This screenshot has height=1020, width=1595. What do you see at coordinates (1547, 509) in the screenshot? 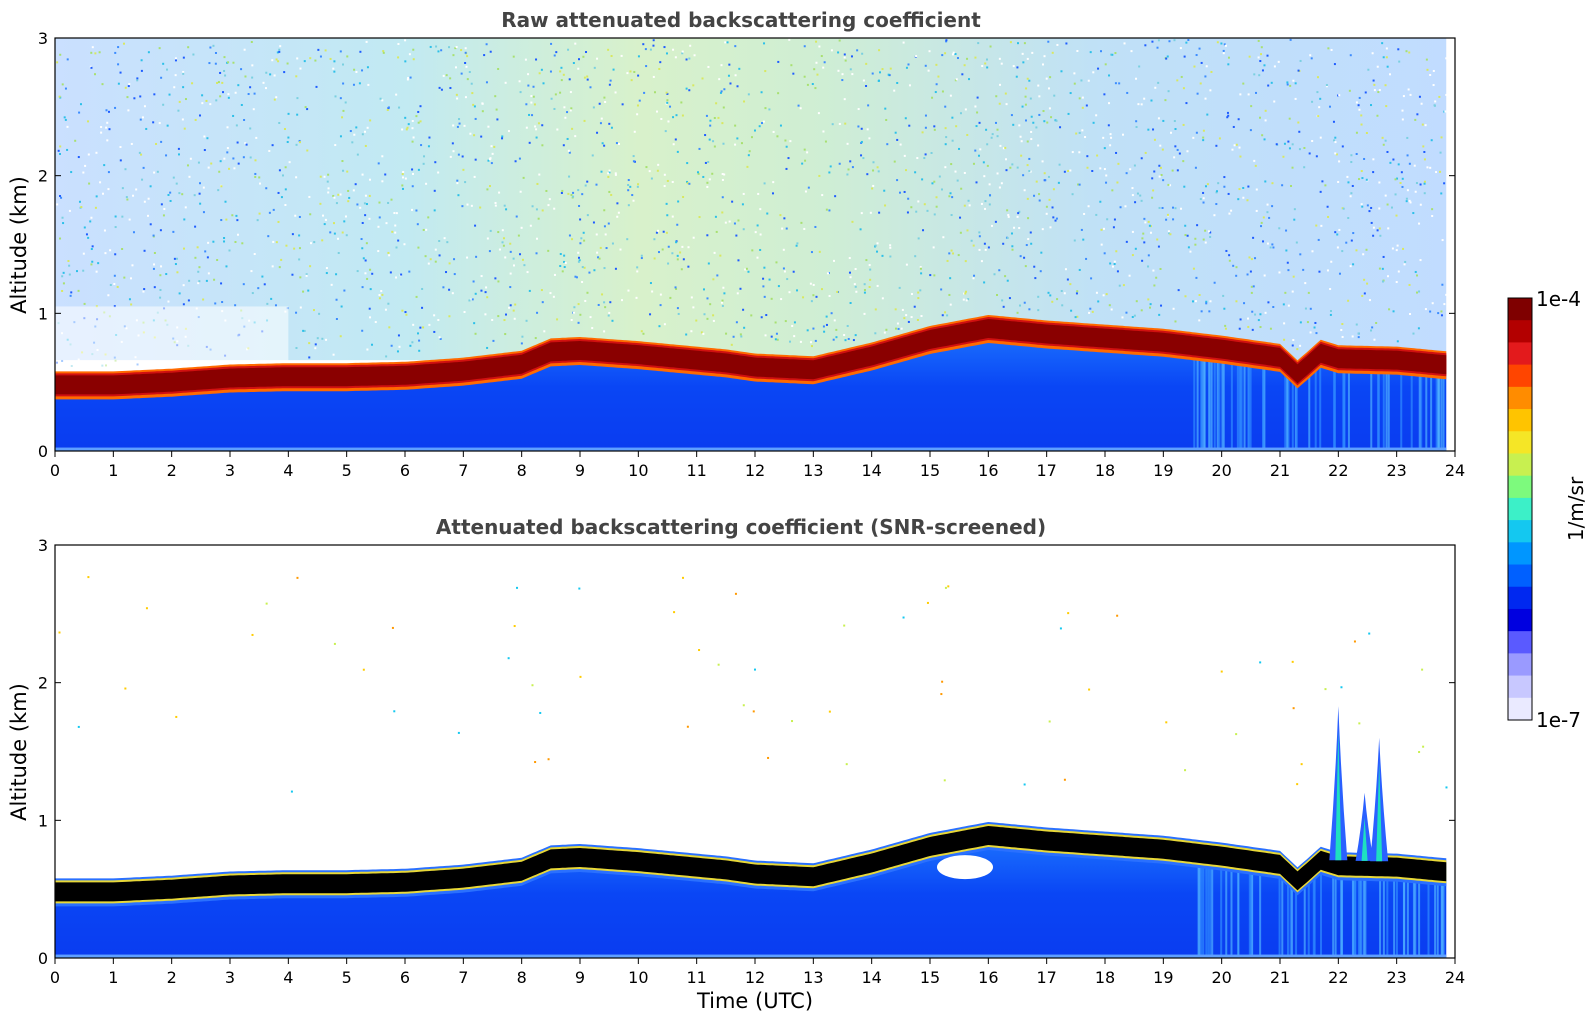
I see `colorbar: 1e-4 1e-7 1/m/sr` at bounding box center [1547, 509].